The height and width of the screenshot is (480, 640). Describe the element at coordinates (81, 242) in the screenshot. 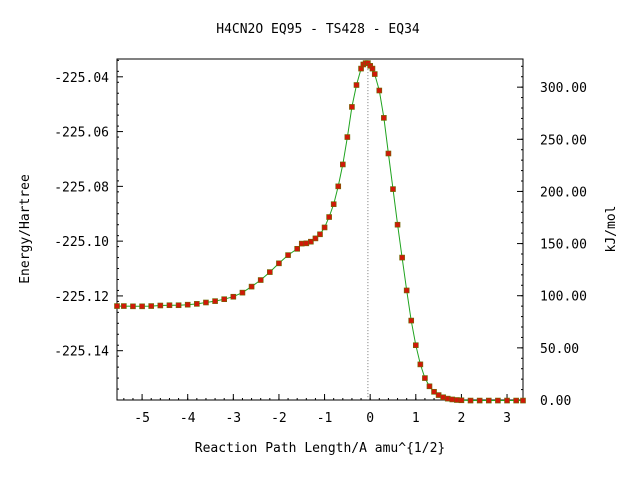

I see `y-tick-label: -225.10` at that location.